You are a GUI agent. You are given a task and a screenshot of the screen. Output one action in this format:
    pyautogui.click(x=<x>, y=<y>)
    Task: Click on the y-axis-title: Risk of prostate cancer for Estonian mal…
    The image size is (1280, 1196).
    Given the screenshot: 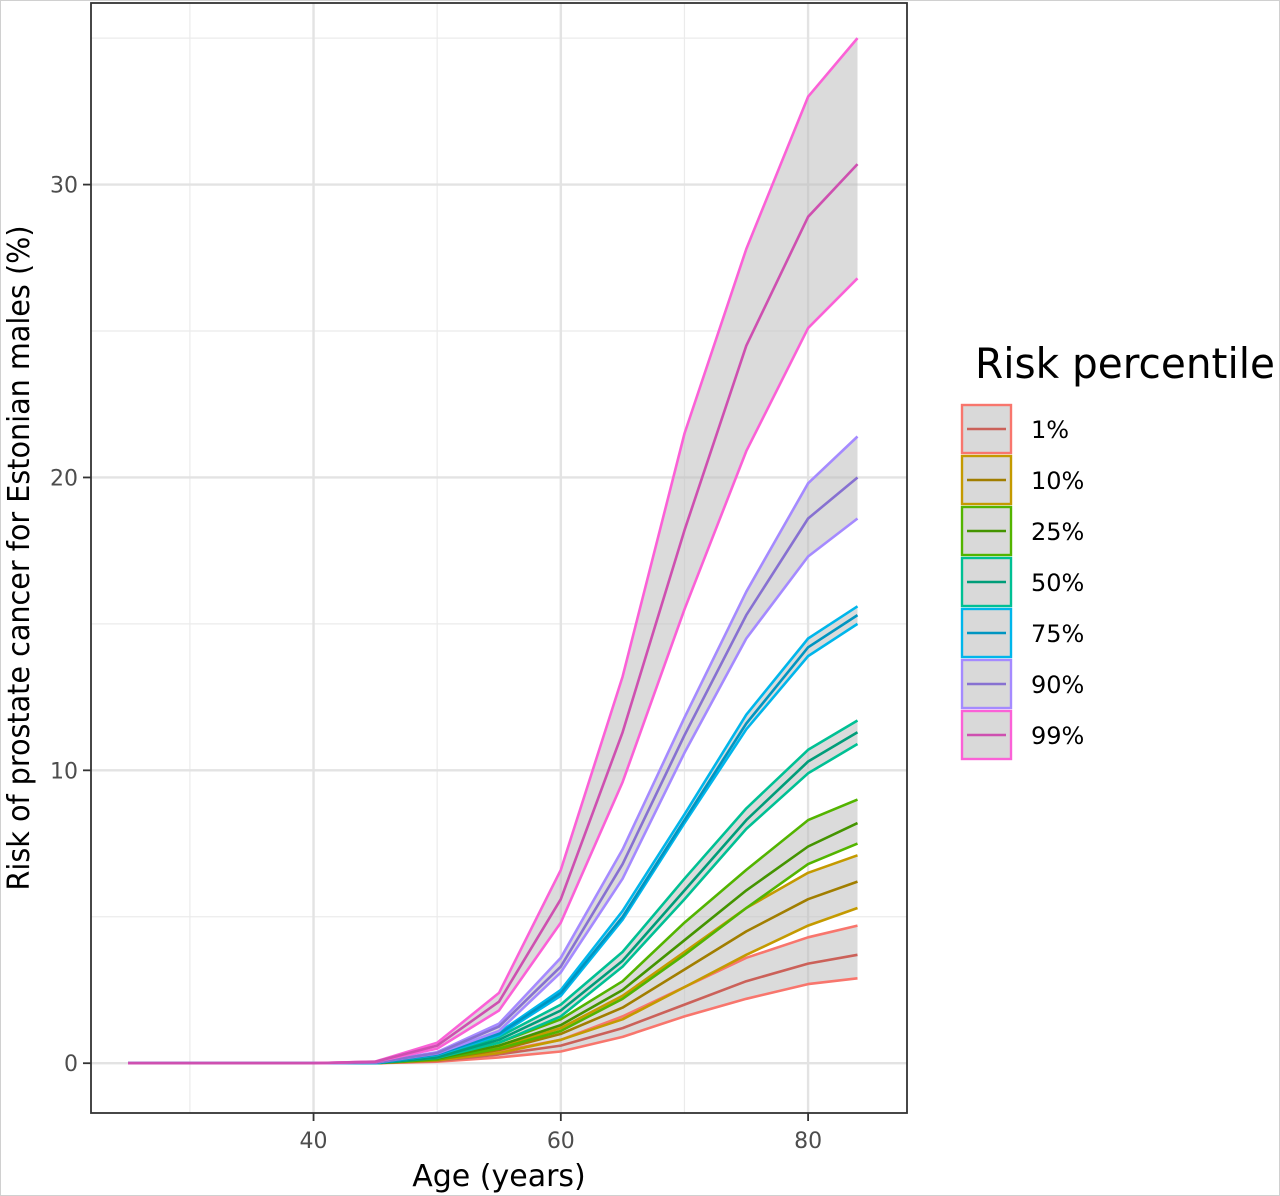 What is the action you would take?
    pyautogui.click(x=19, y=558)
    